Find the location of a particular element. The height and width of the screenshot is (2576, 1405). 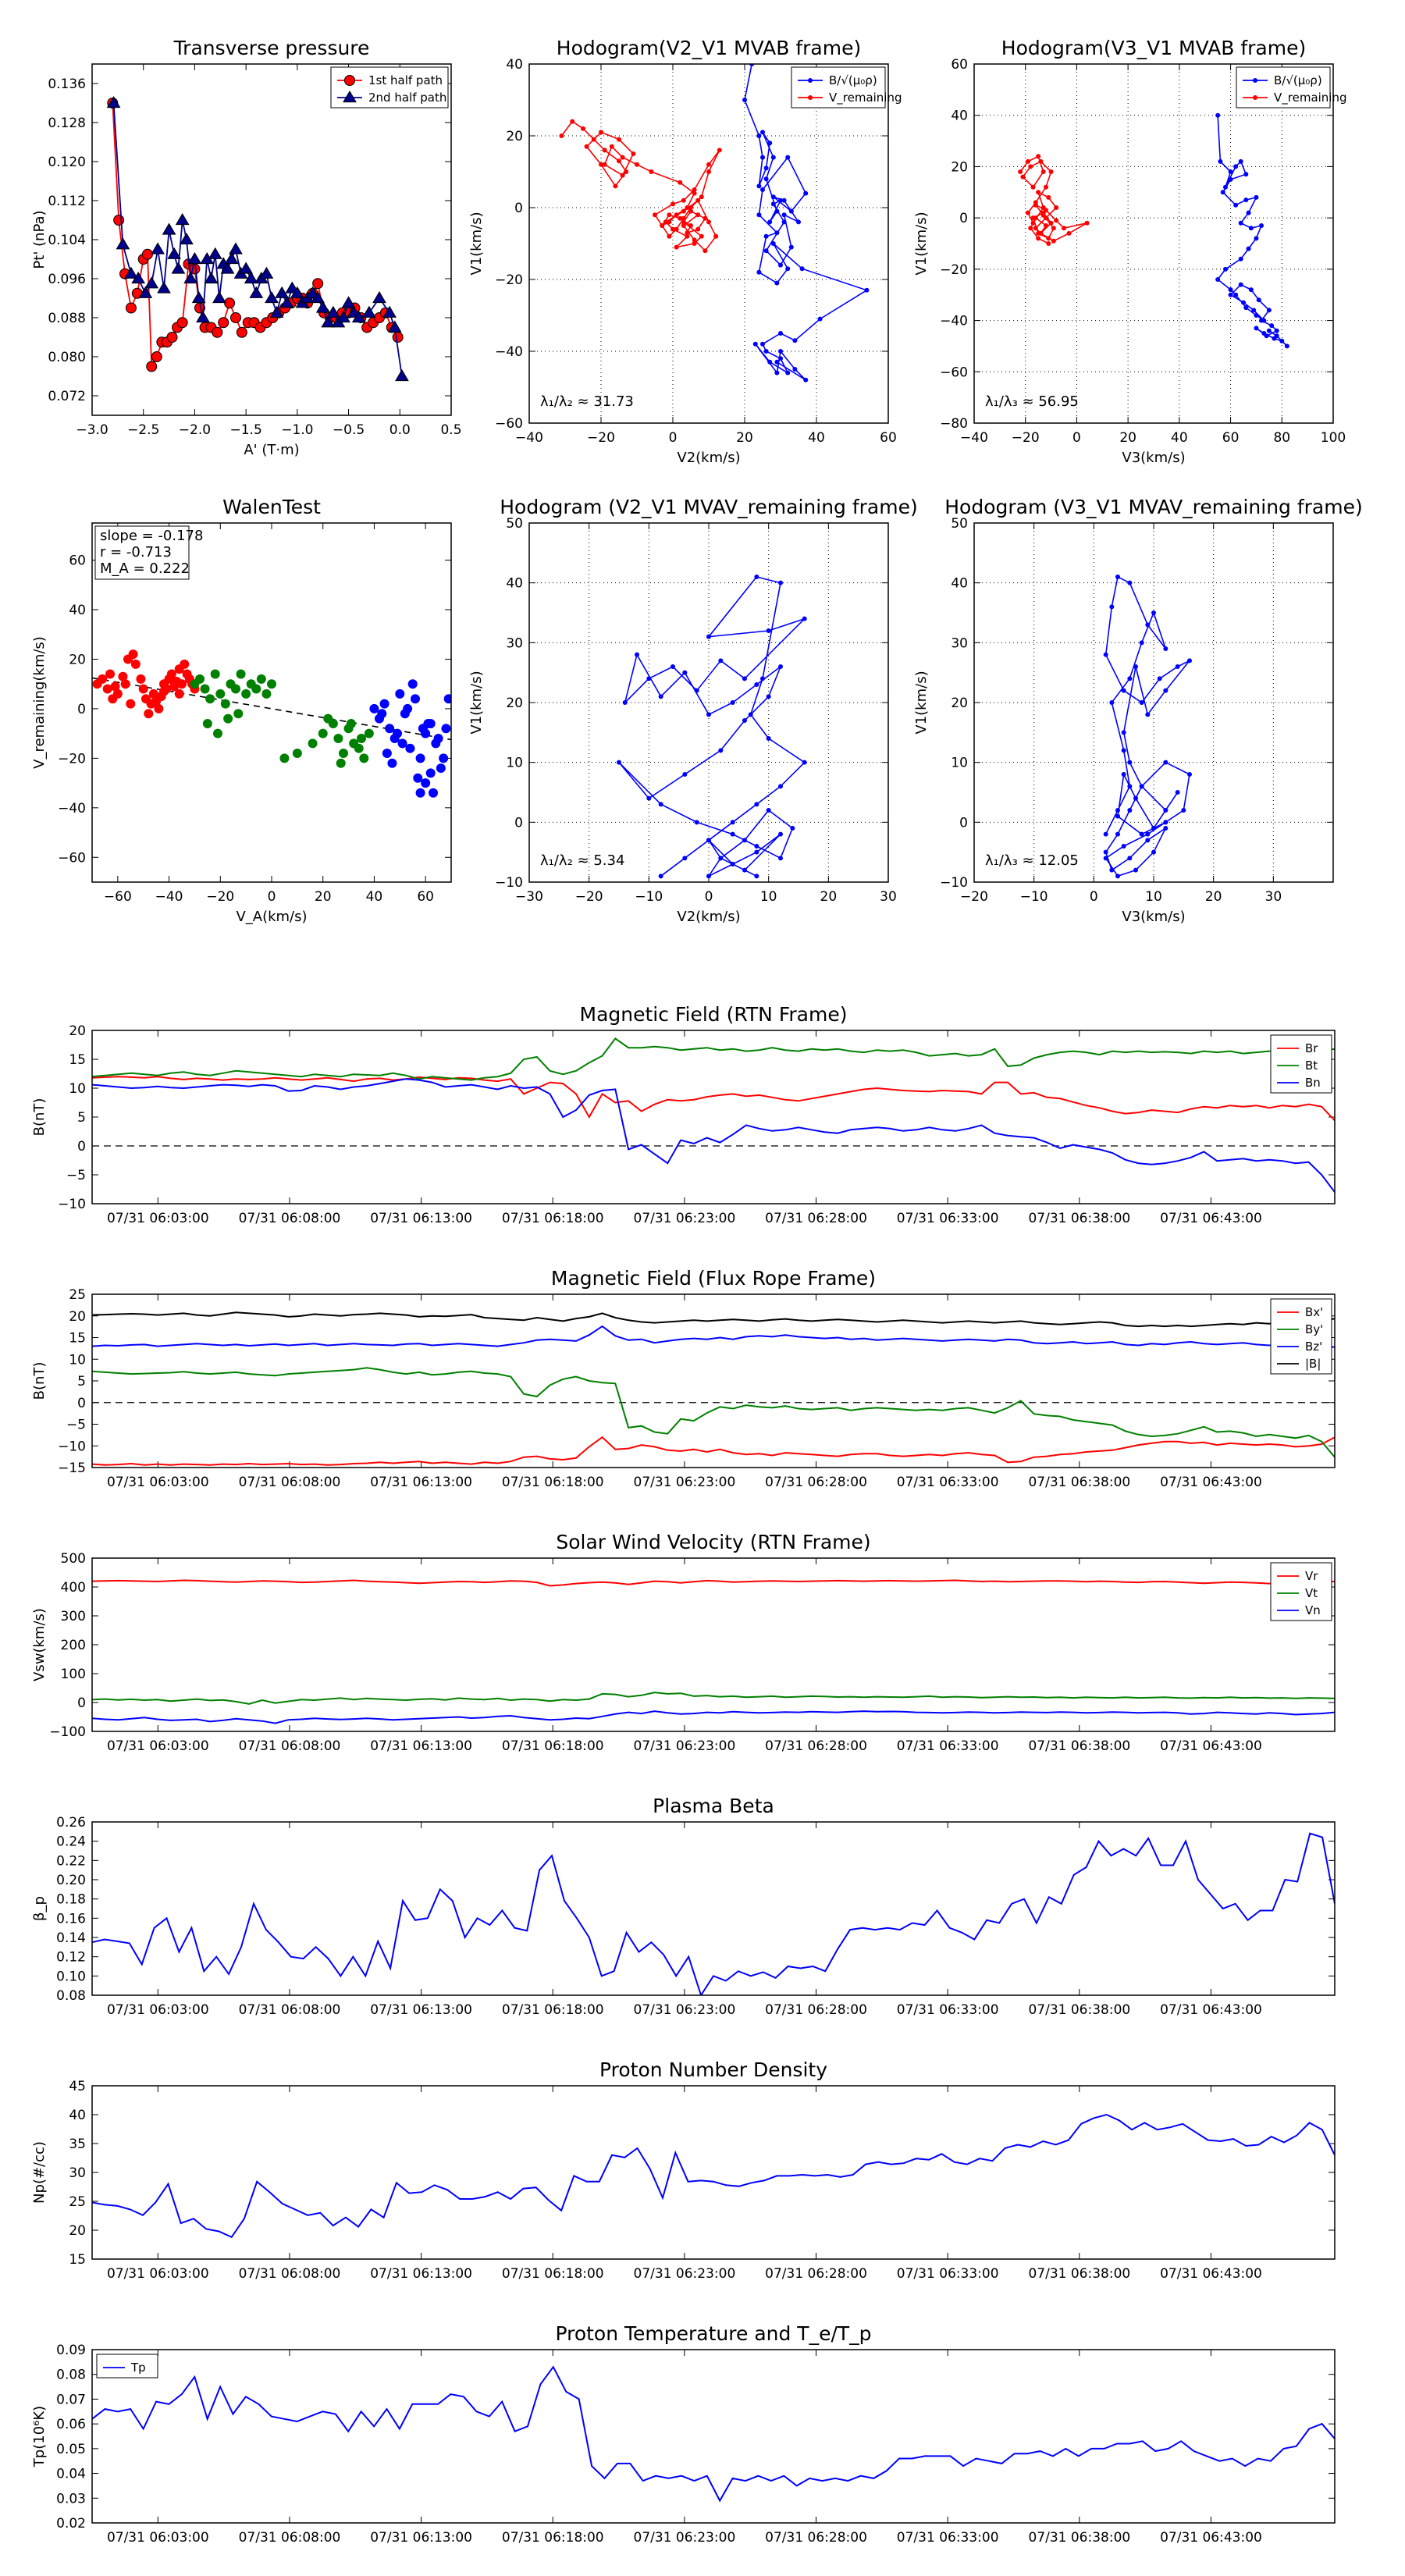

eigenvalue-ratio-label: λ₁/λ₂ ≈ 5.34 is located at coordinates (582, 860).